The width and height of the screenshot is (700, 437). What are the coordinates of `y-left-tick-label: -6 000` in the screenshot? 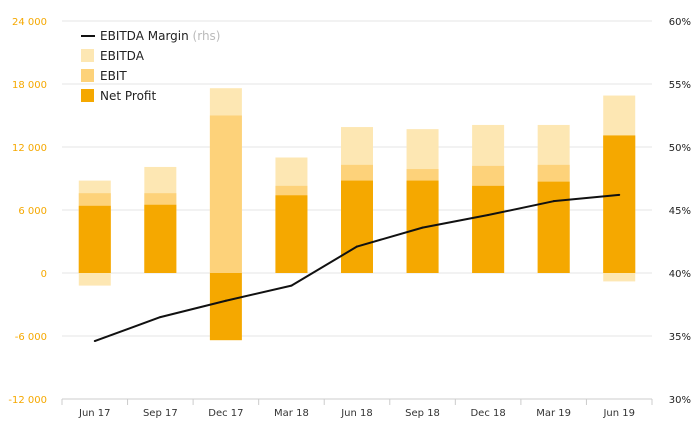 It's located at (31, 337).